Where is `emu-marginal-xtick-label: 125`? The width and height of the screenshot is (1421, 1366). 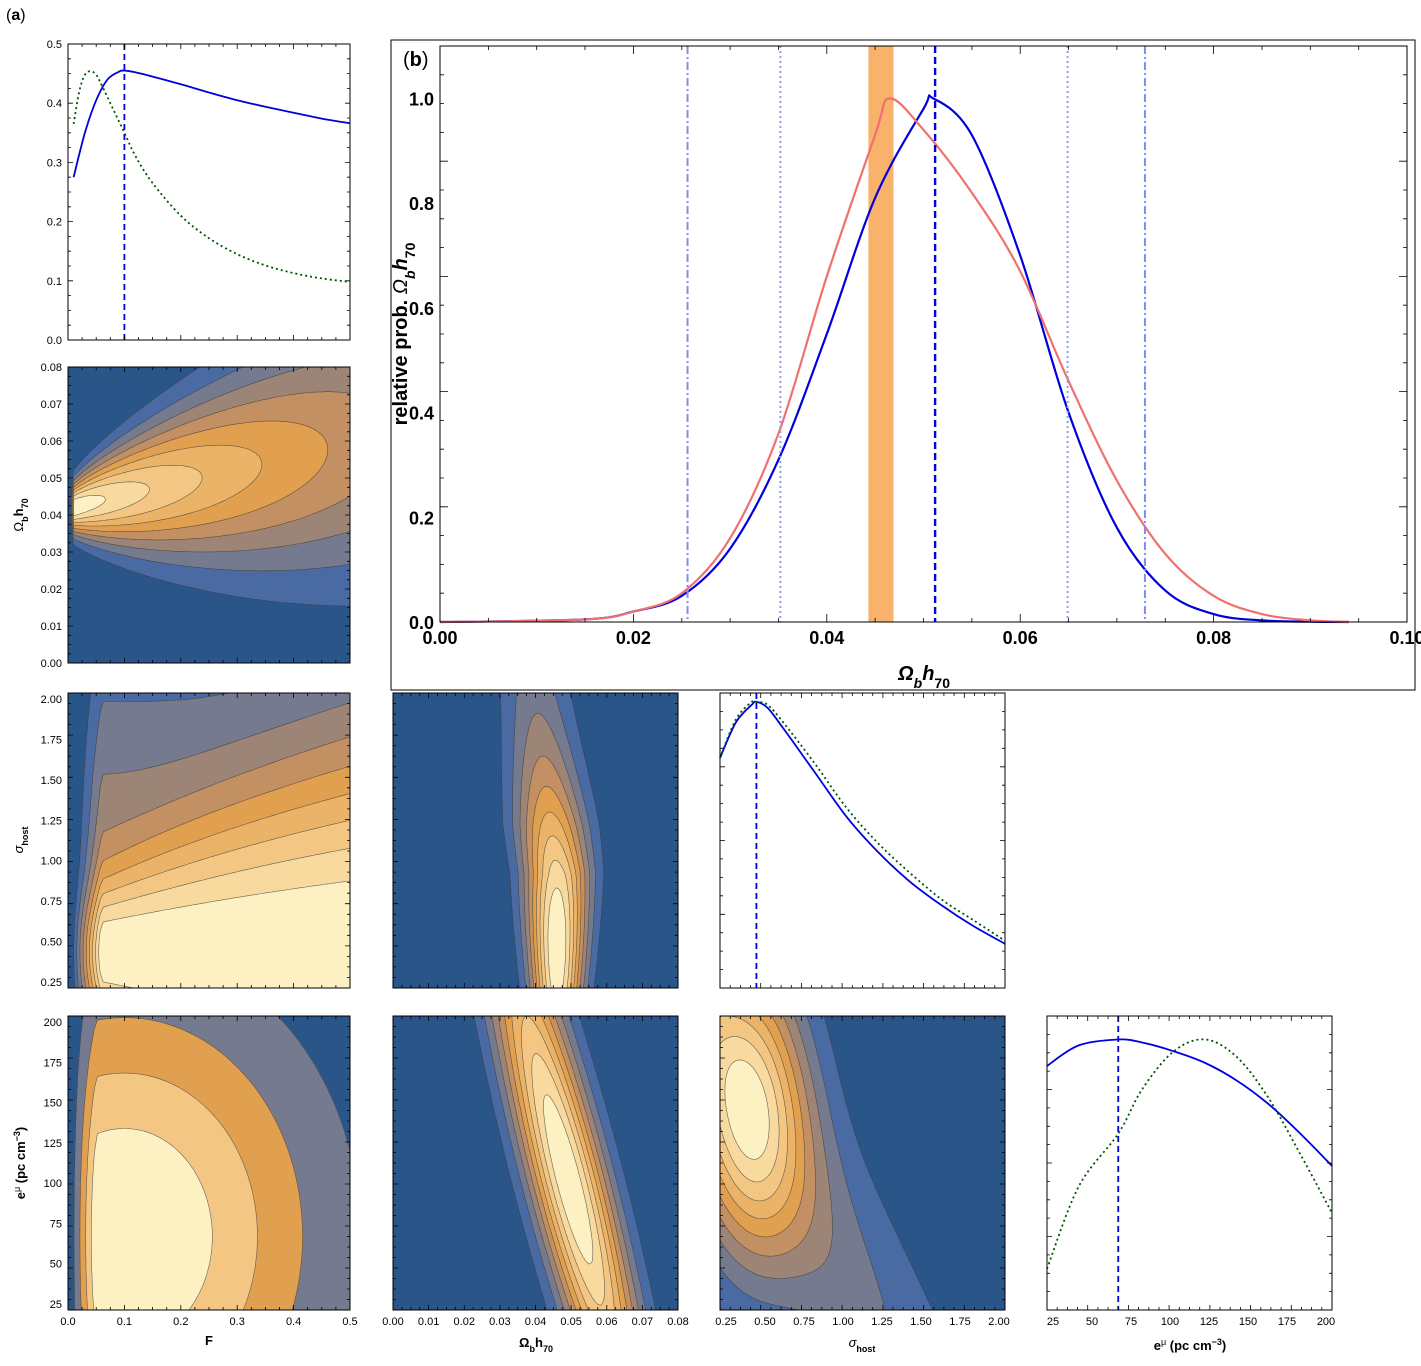
emu-marginal-xtick-label: 125 is located at coordinates (1209, 1322).